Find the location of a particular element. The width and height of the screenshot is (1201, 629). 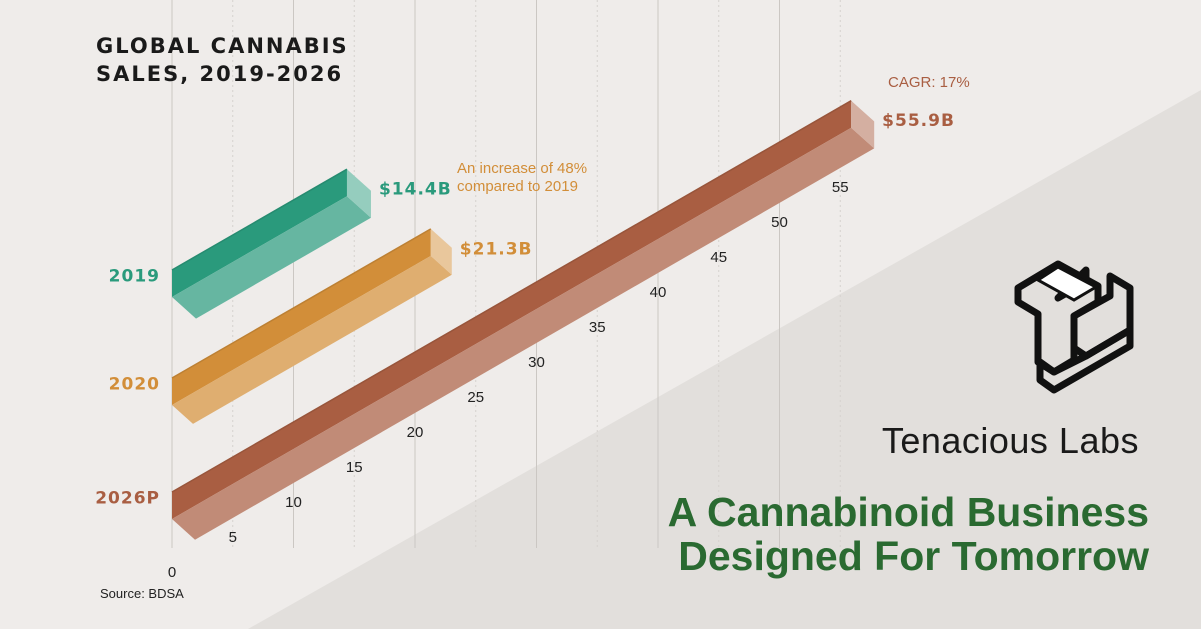

brand-name: Tenacious Labs is located at coordinates (1010, 440).